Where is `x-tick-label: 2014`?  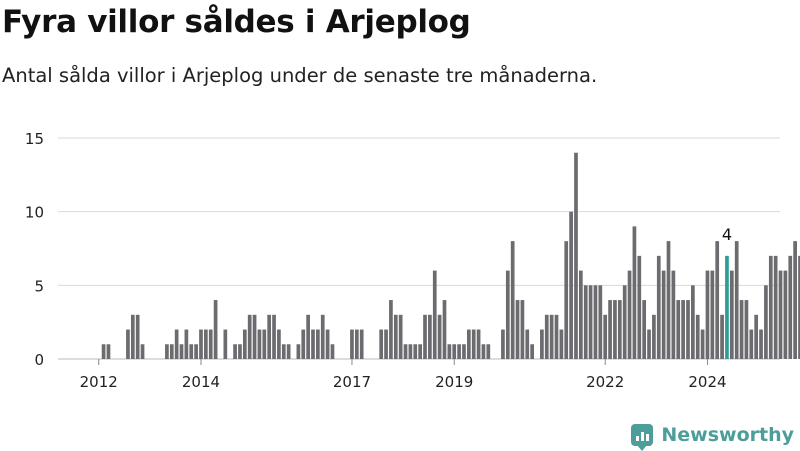
x-tick-label: 2014 is located at coordinates (201, 382).